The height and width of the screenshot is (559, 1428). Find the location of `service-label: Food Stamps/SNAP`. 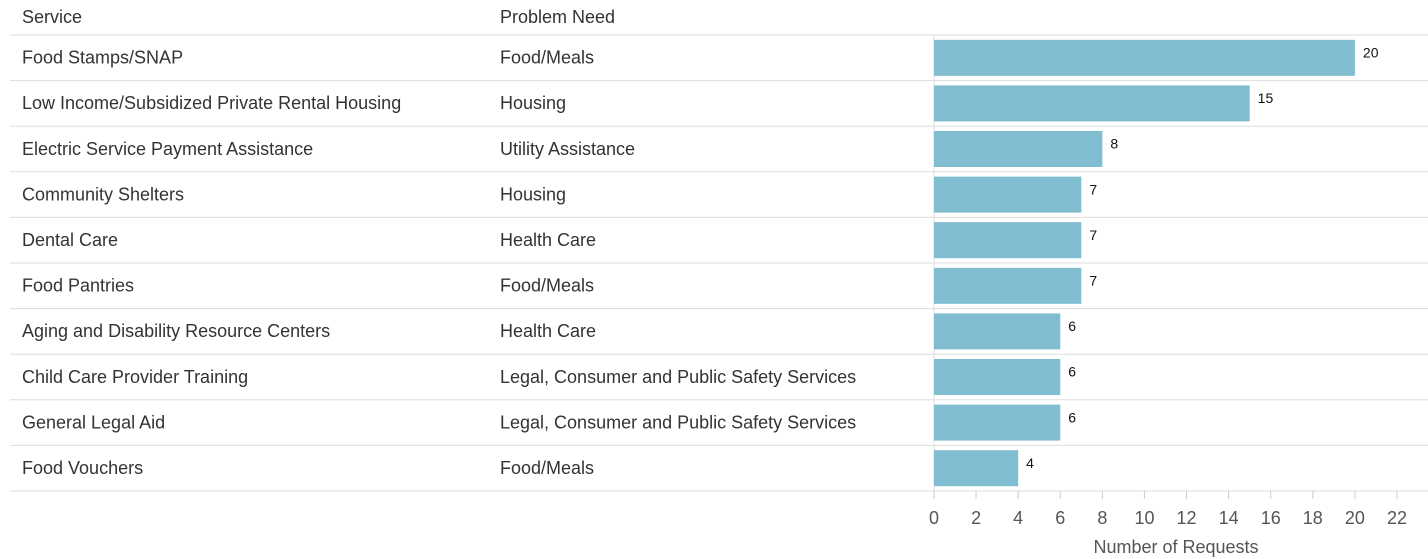

service-label: Food Stamps/SNAP is located at coordinates (102, 58).